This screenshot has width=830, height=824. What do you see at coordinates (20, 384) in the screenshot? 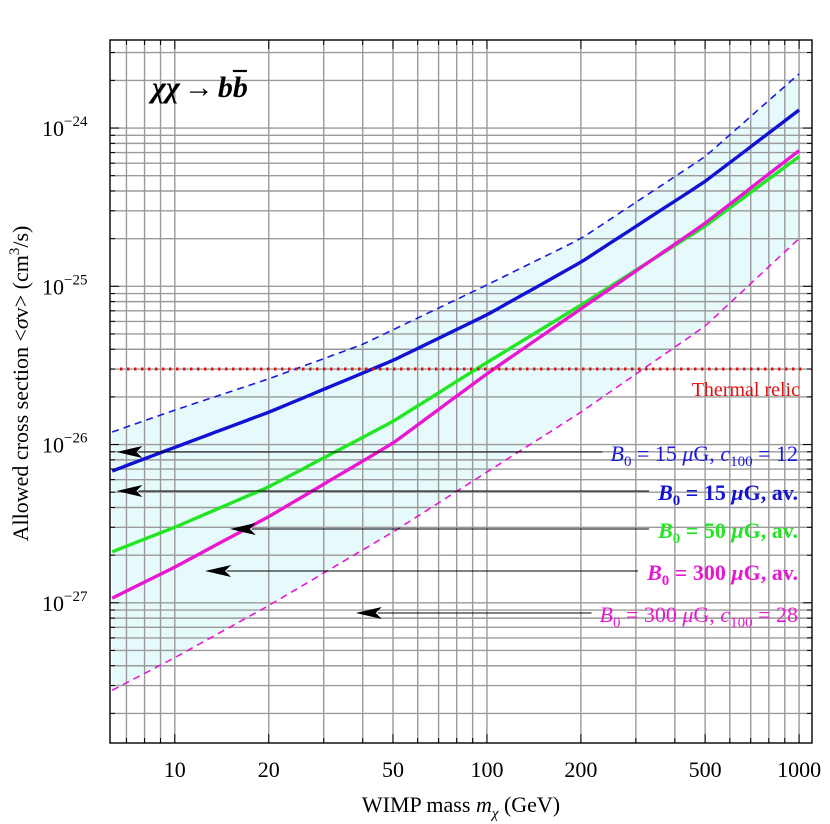
I see `y-axis-label: Allowed cross section <σv> (cm3/s)` at bounding box center [20, 384].